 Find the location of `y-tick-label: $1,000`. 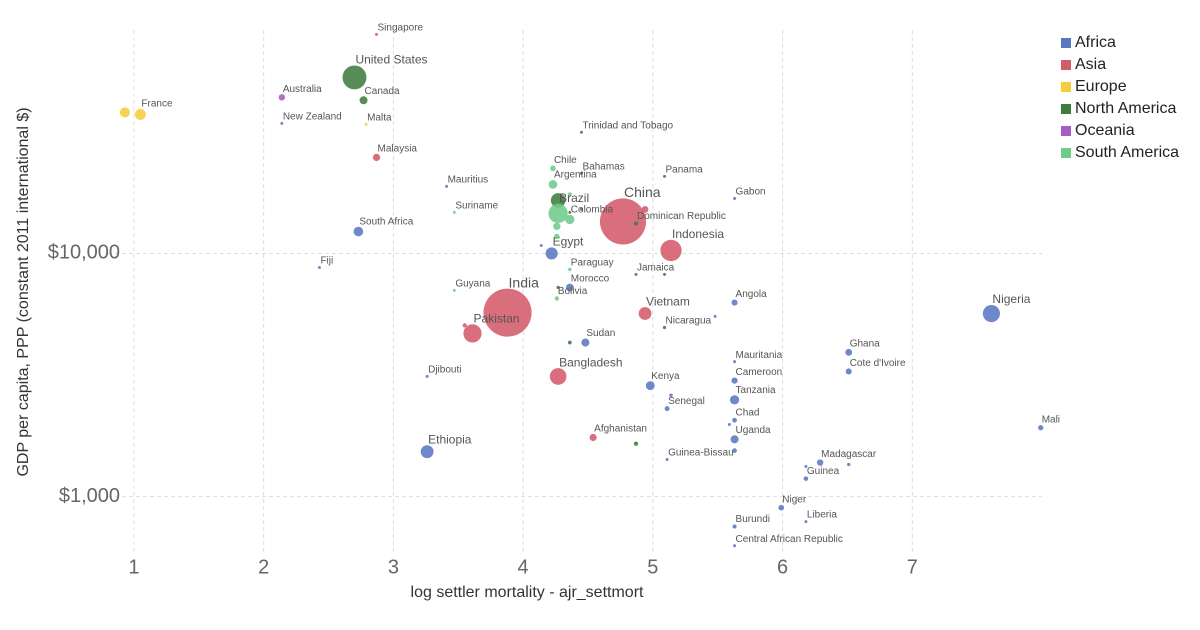

y-tick-label: $1,000 is located at coordinates (89, 496).